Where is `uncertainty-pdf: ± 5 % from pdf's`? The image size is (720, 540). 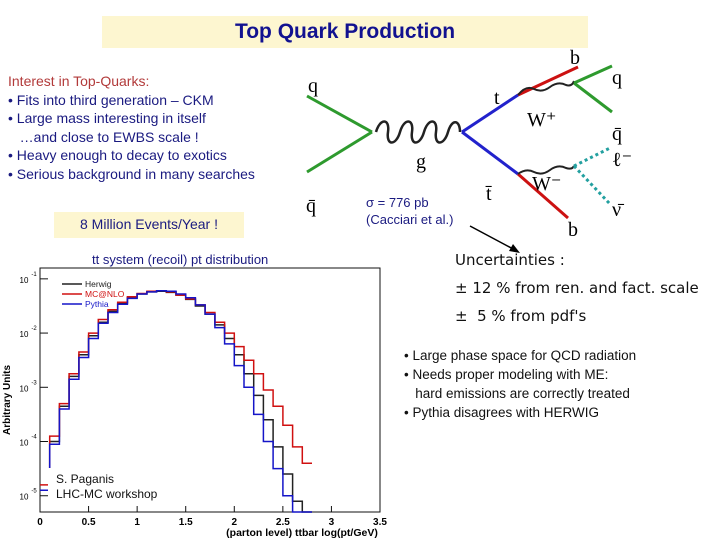
uncertainty-pdf: ± 5 % from pdf's is located at coordinates (521, 316).